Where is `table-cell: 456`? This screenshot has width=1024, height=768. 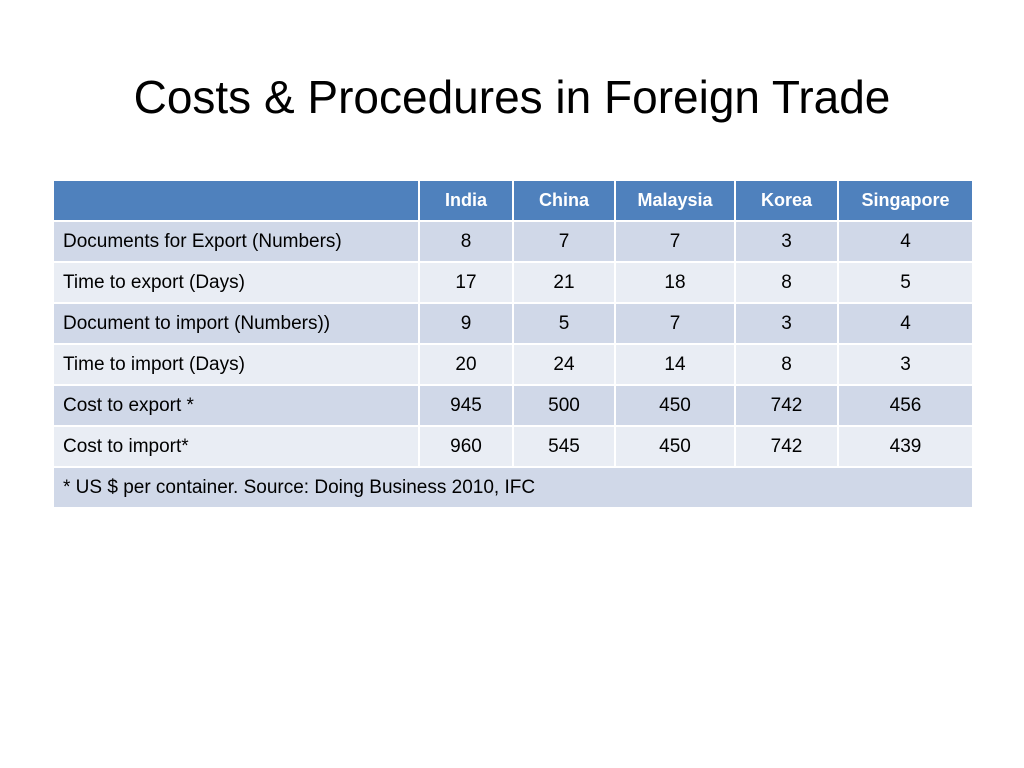
table-cell: 456 is located at coordinates (905, 405).